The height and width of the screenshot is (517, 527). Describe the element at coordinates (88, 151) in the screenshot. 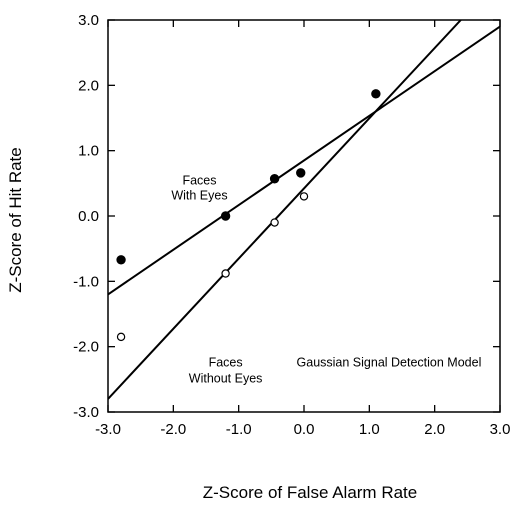

I see `y-tick-label: 1.0` at that location.